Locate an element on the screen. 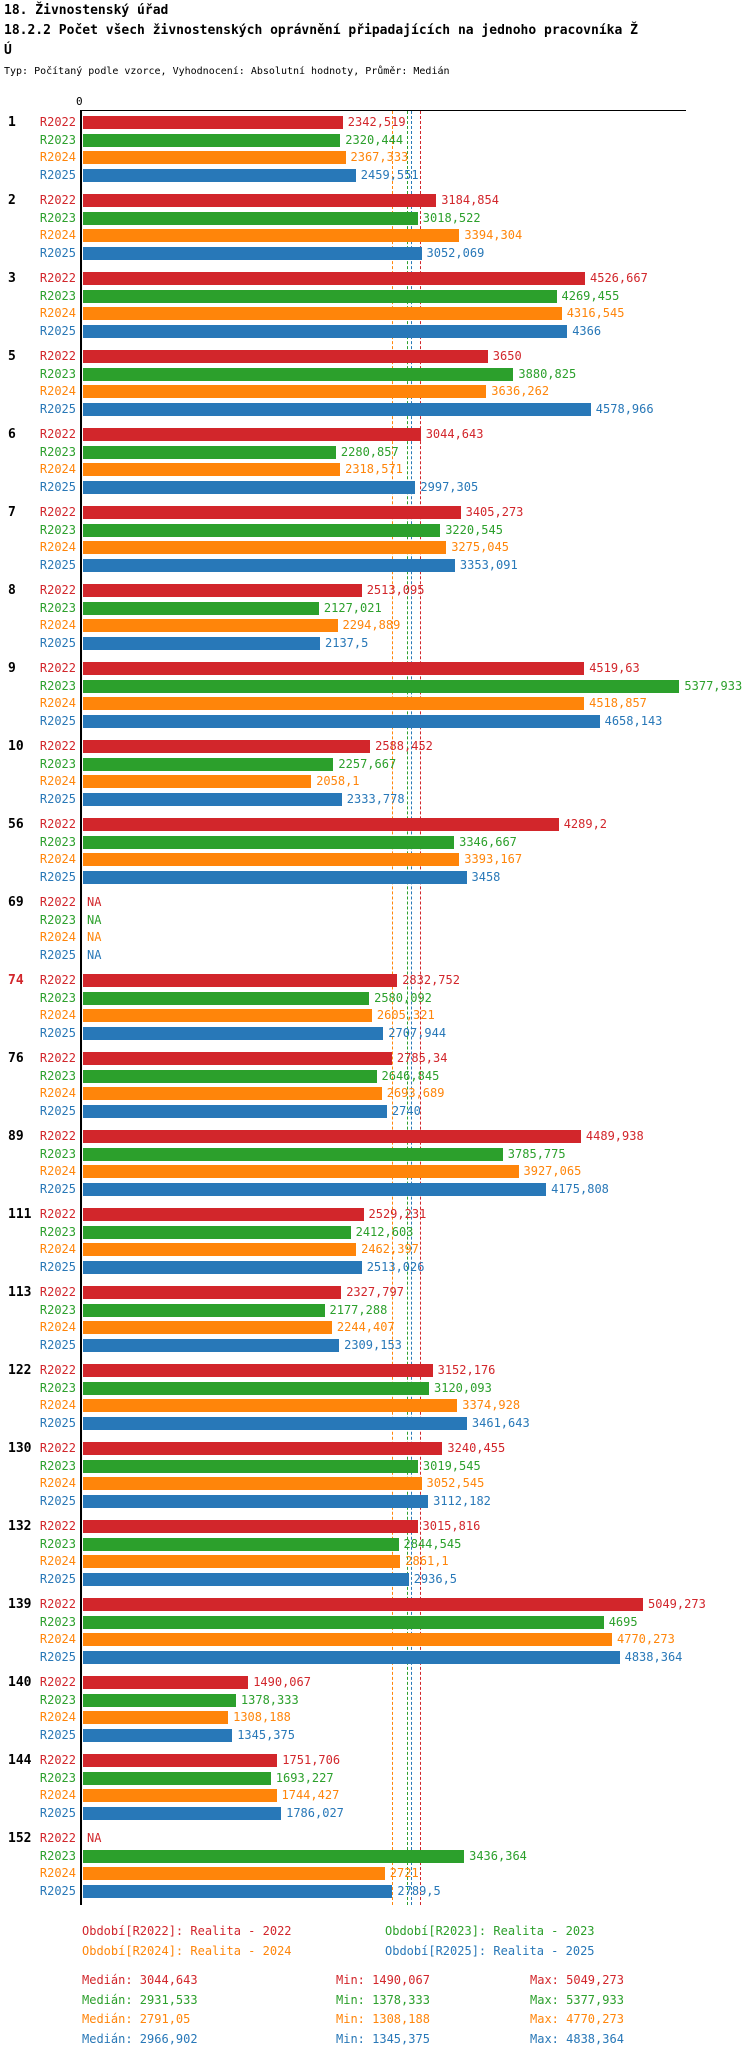  value-label: 2844,545 is located at coordinates (432, 1543).